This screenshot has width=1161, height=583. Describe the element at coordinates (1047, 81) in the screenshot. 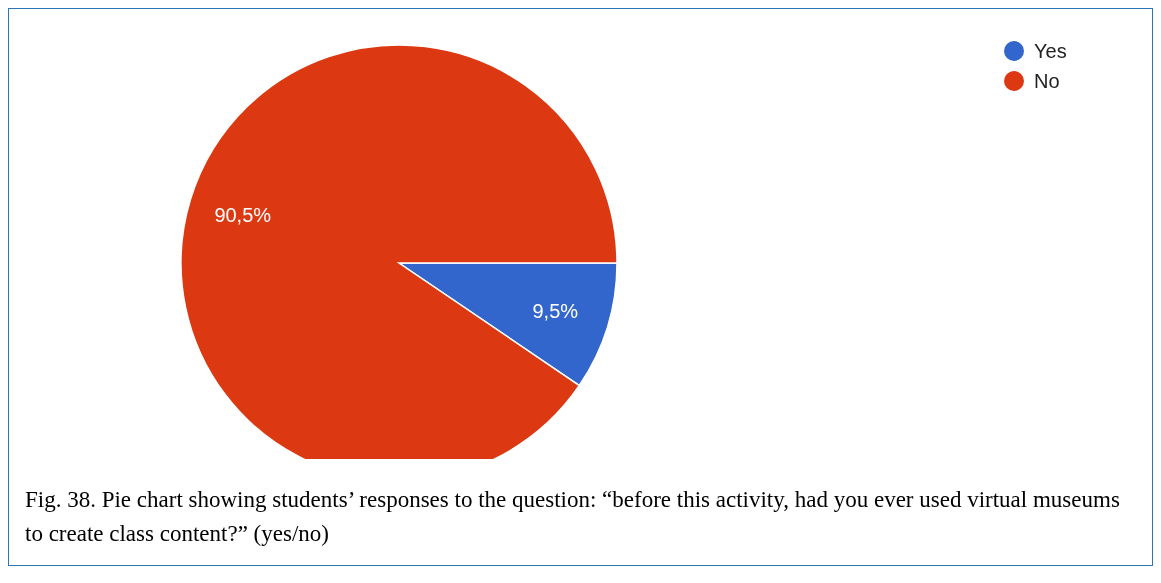

I see `legend-label: No` at that location.